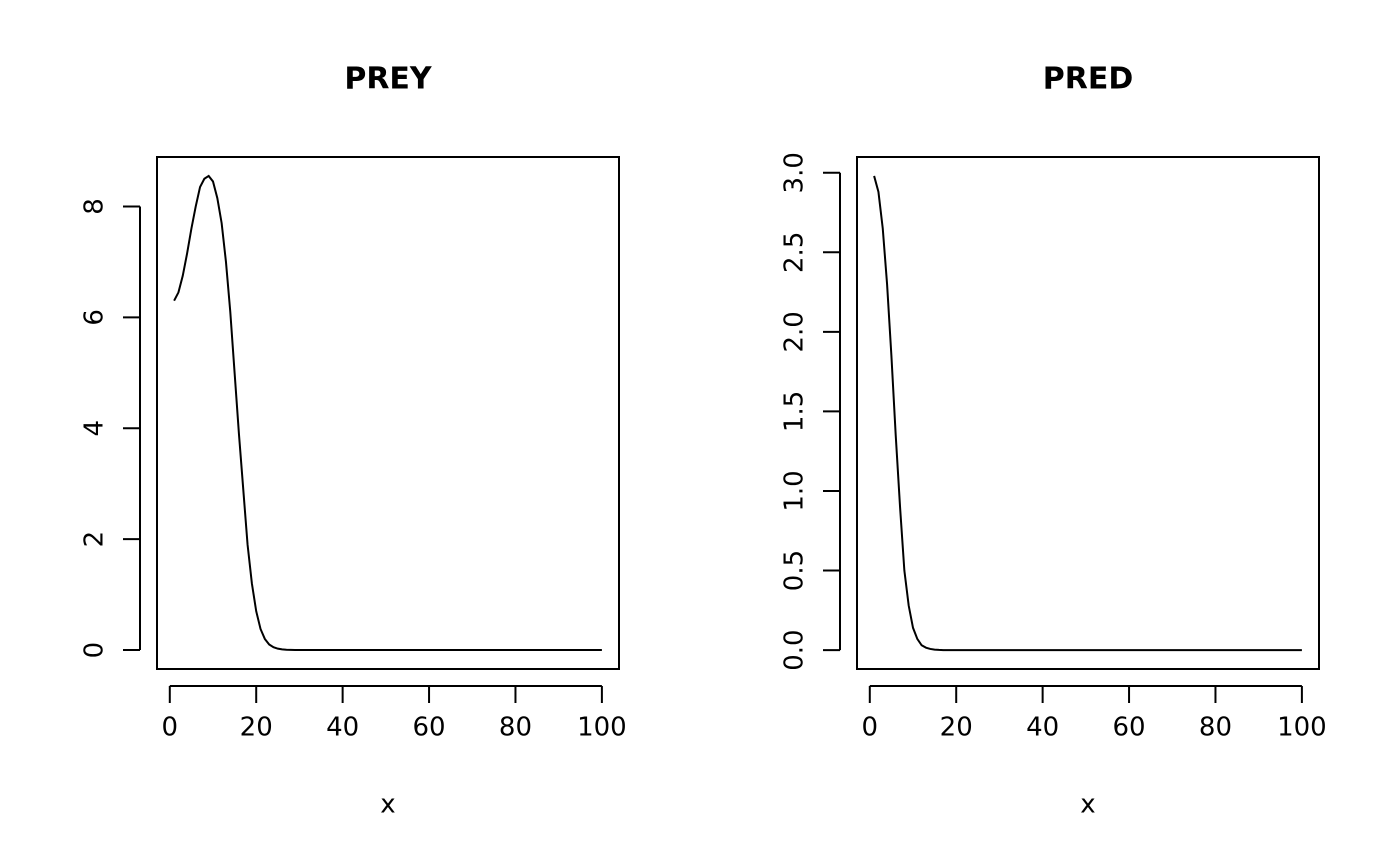 This screenshot has height=866, width=1400. Describe the element at coordinates (795, 172) in the screenshot. I see `y-tick-label: 3.0` at that location.